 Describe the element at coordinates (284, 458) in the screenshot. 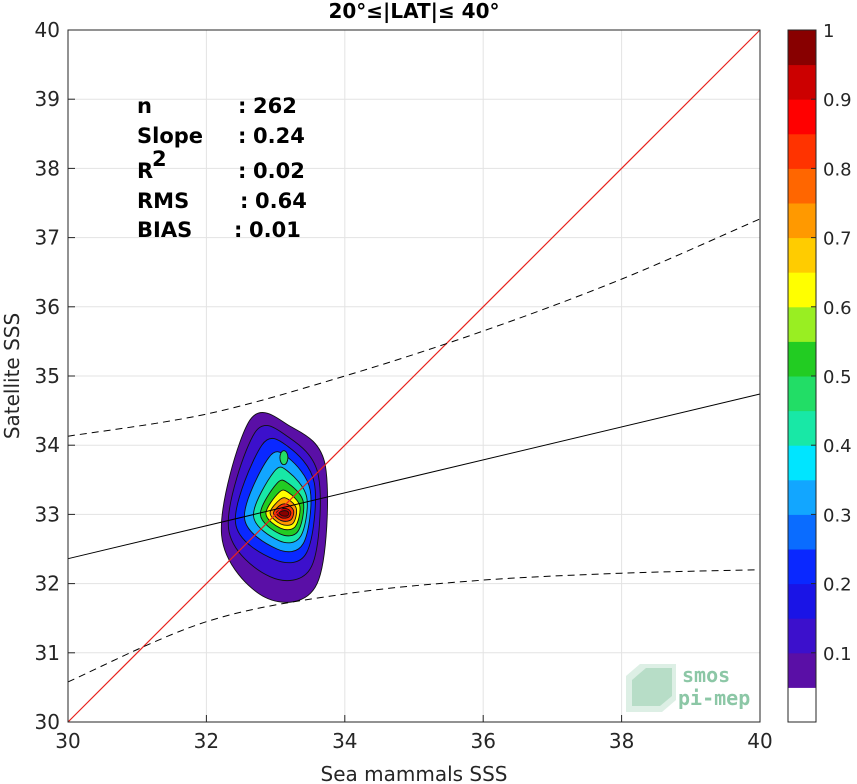

I see `density-secondary-peak` at that location.